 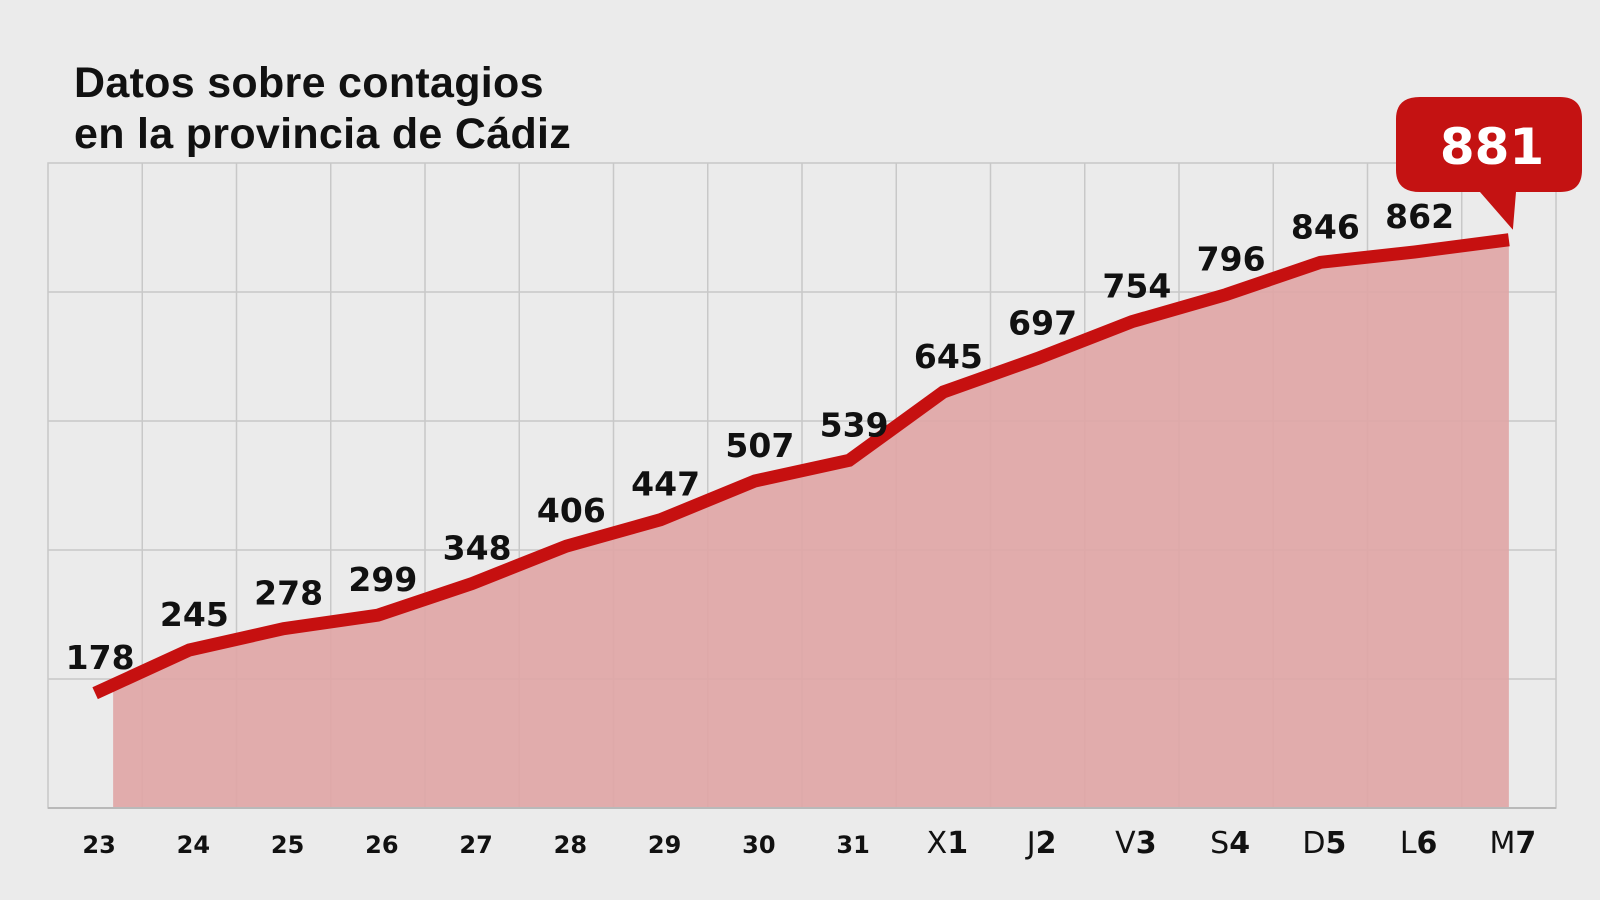 I want to click on data-label: 278, so click(x=288, y=593).